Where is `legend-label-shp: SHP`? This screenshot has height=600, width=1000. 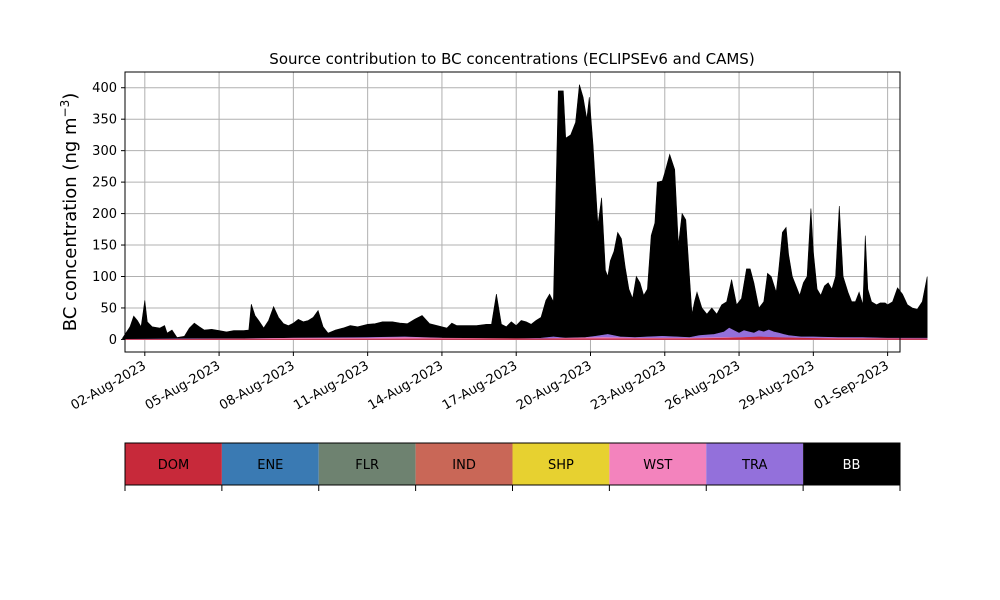
legend-label-shp: SHP is located at coordinates (561, 465).